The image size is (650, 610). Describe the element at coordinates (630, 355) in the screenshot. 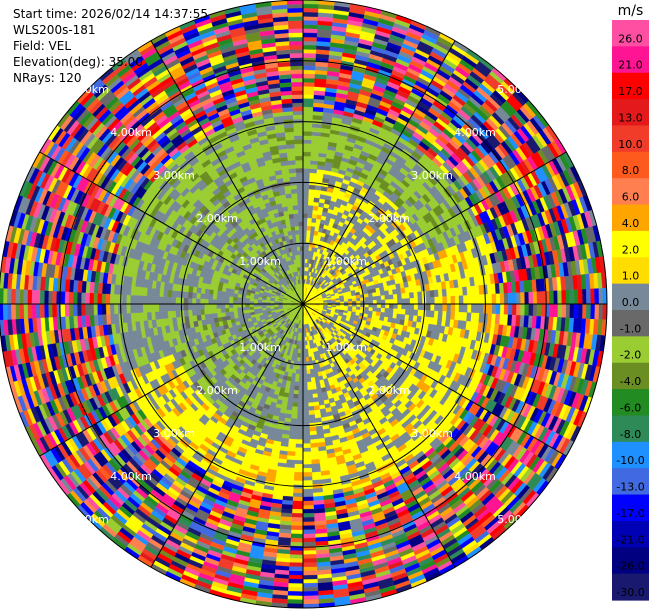

I see `colorbar-tick-label: -2.0` at that location.